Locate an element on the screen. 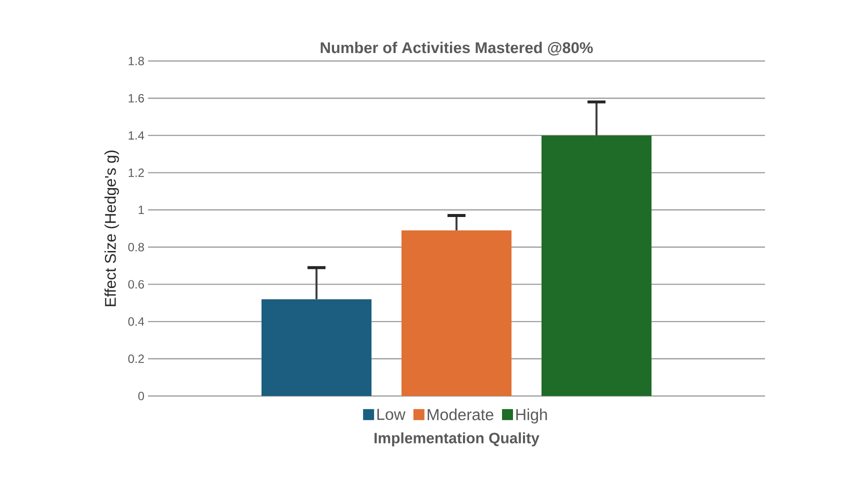 The width and height of the screenshot is (855, 481). y-tick-label: 0.8 is located at coordinates (136, 247).